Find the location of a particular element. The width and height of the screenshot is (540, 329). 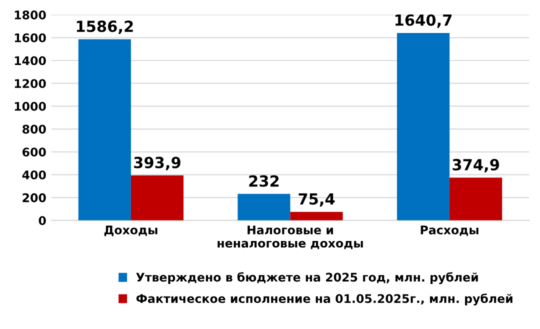

data-label: 75,4 is located at coordinates (316, 200).